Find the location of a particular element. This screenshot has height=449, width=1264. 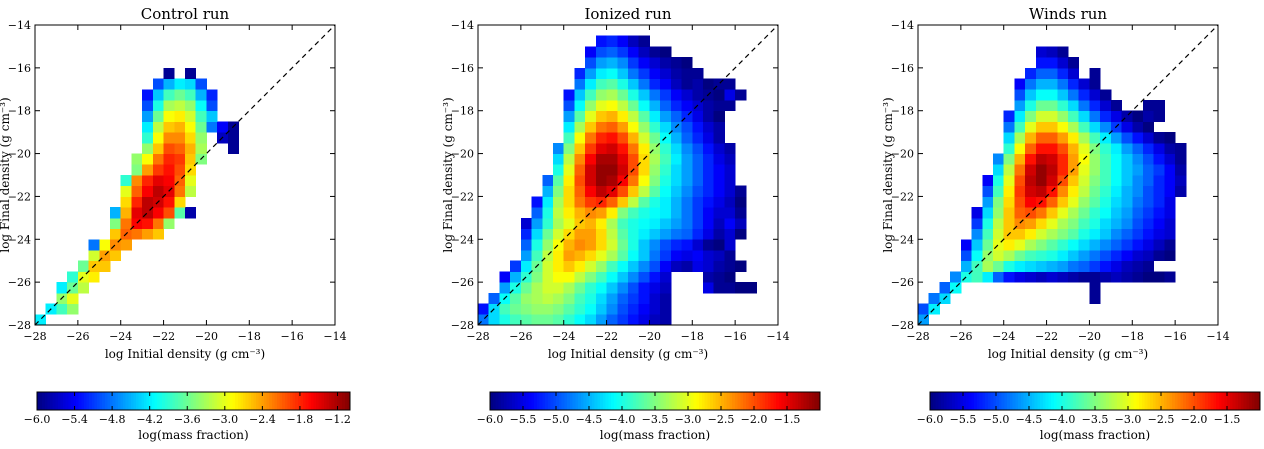

y-tick-label: −28 is located at coordinates (902, 325).